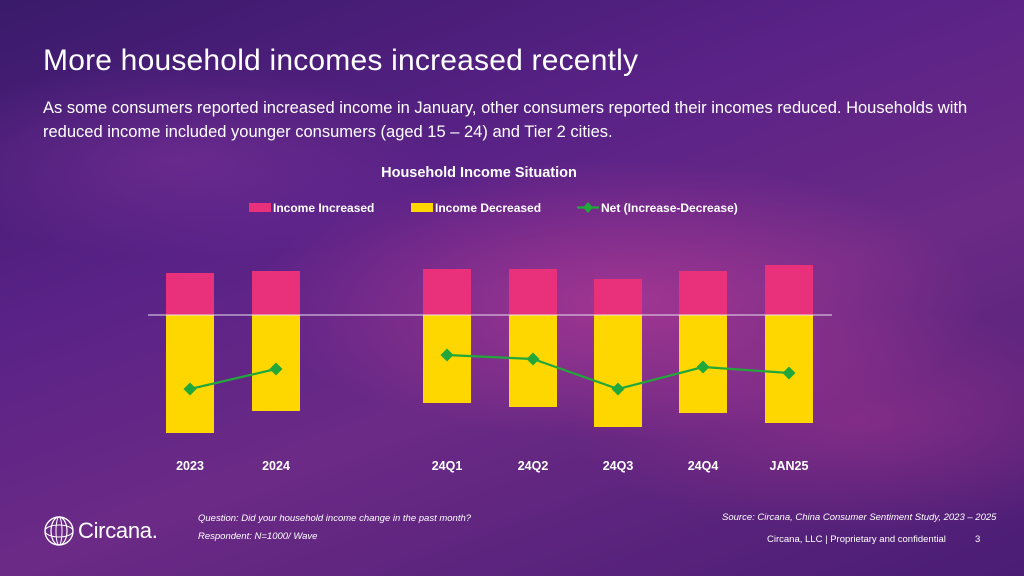  Describe the element at coordinates (258, 536) in the screenshot. I see `footnote-respondent: Respondent: N=1000/ Wave` at that location.